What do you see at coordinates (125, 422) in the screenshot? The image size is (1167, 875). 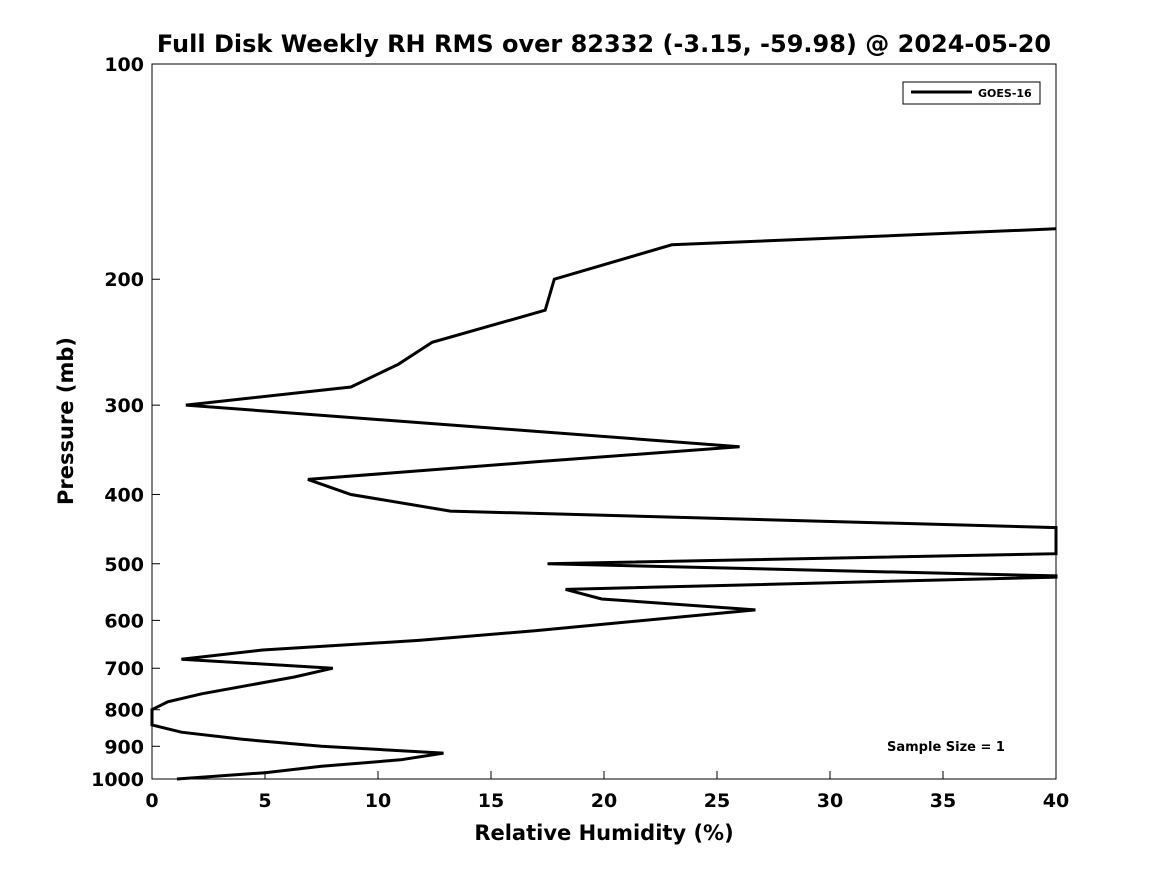 I see `y-axis: 100 200 300 400 500 600 700 800 900 1000` at bounding box center [125, 422].